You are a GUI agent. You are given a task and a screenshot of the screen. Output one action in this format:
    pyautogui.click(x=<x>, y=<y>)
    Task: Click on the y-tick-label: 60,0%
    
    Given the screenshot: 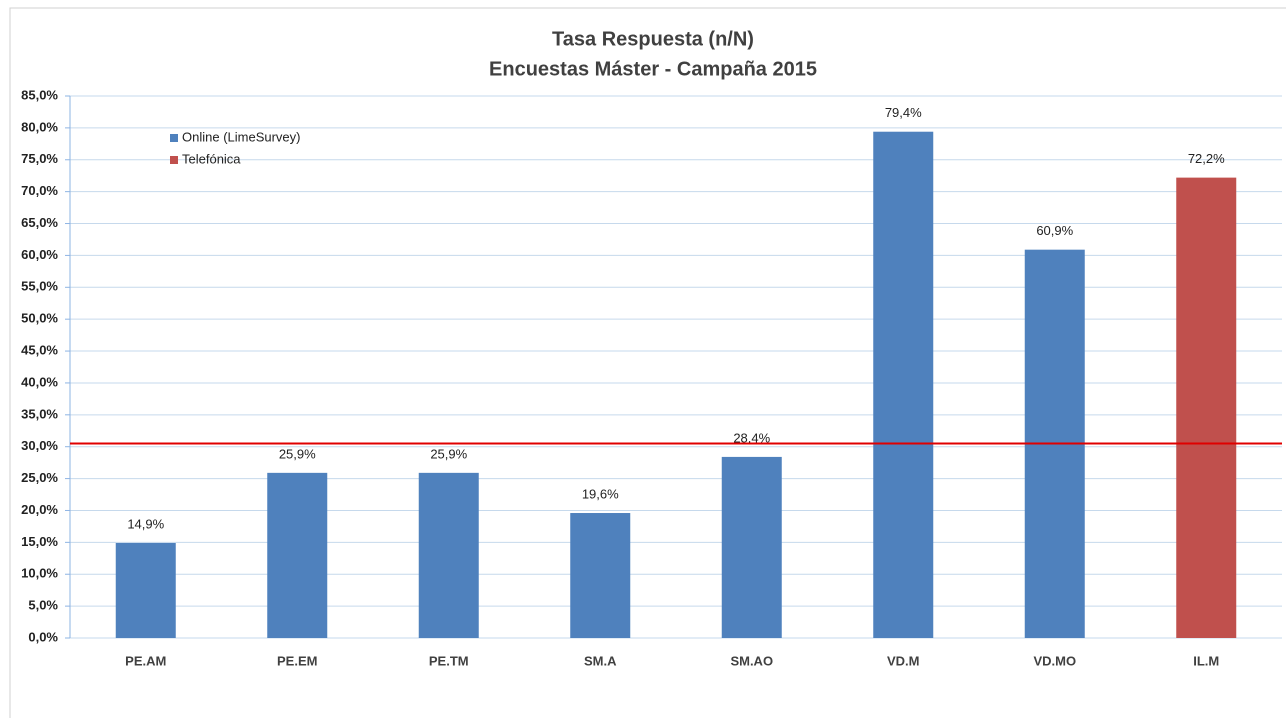 What is the action you would take?
    pyautogui.click(x=39, y=254)
    